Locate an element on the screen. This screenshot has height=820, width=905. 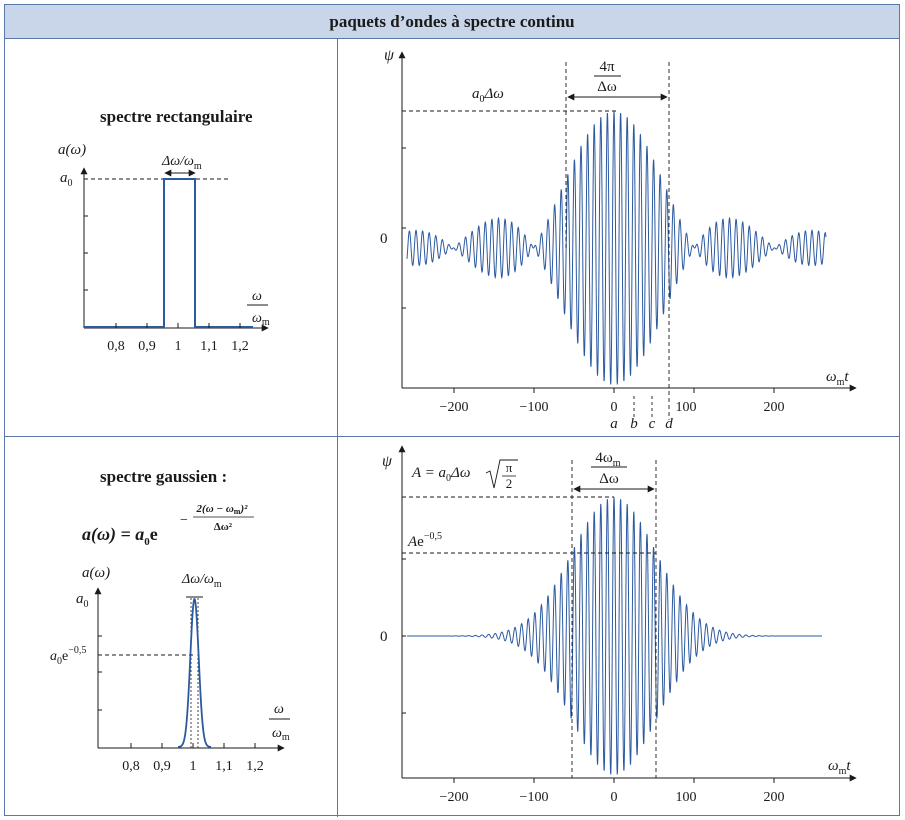
gauss-a0e: a0e−0,5 is located at coordinates (68, 656).